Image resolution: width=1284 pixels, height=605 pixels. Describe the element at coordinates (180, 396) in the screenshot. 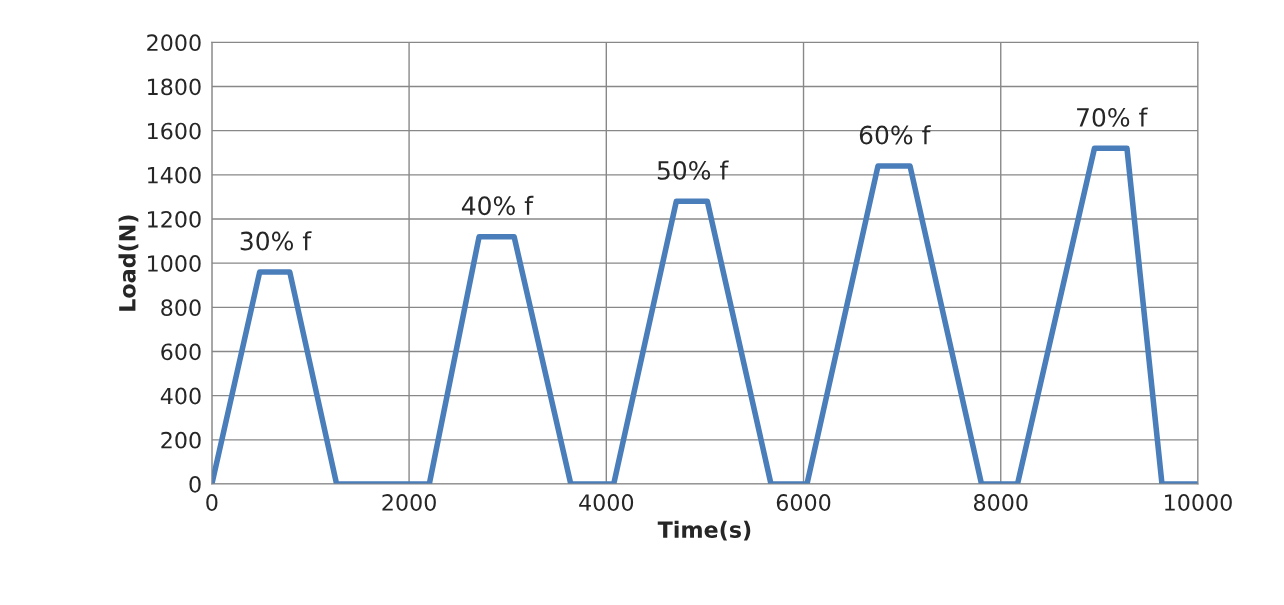

I see `y-tick-label: 400` at that location.